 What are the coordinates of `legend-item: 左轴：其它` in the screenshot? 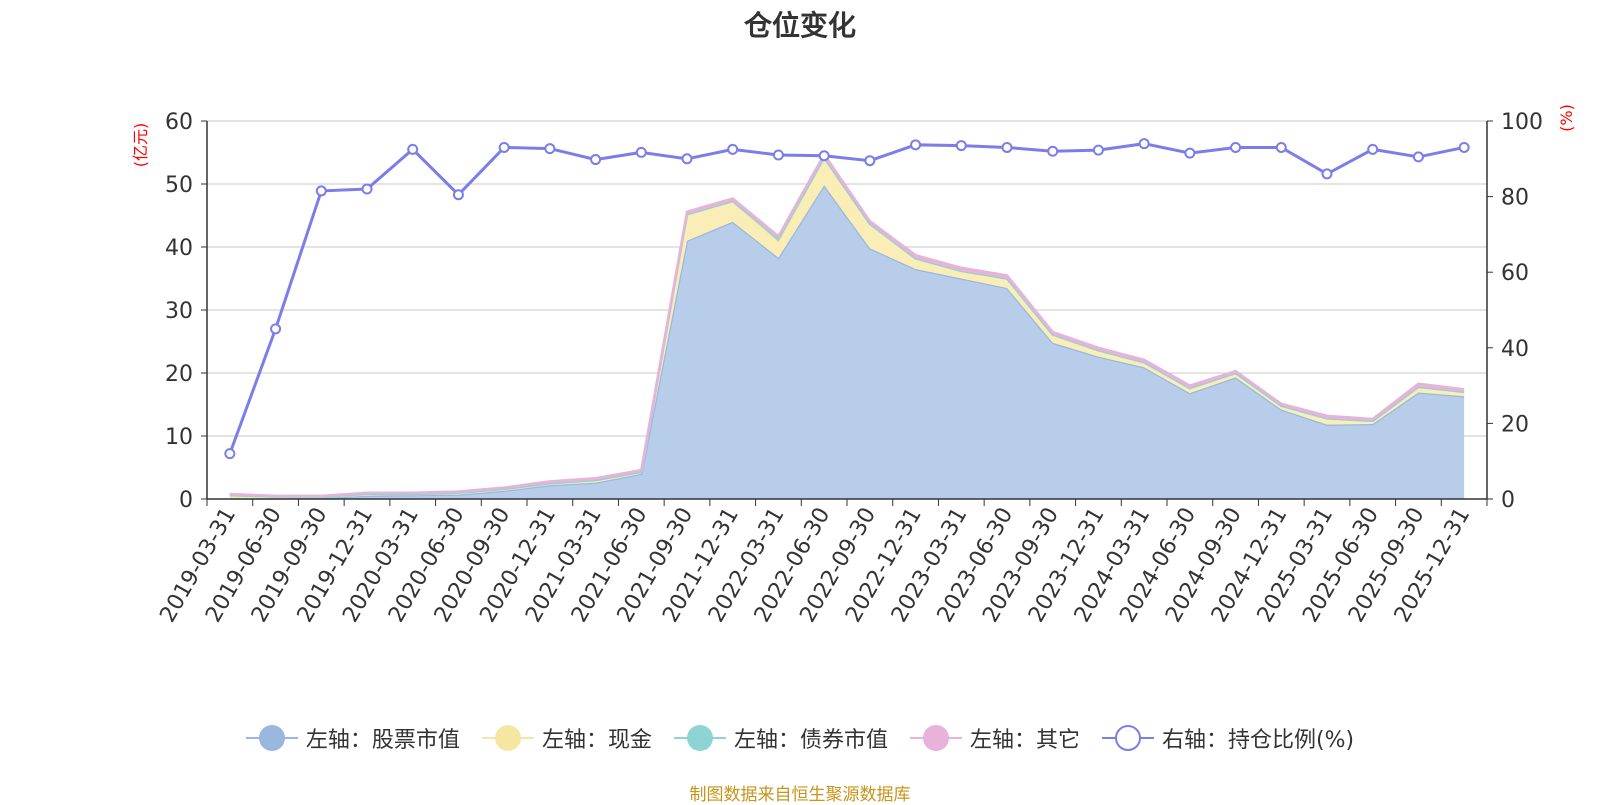 It's located at (994, 738).